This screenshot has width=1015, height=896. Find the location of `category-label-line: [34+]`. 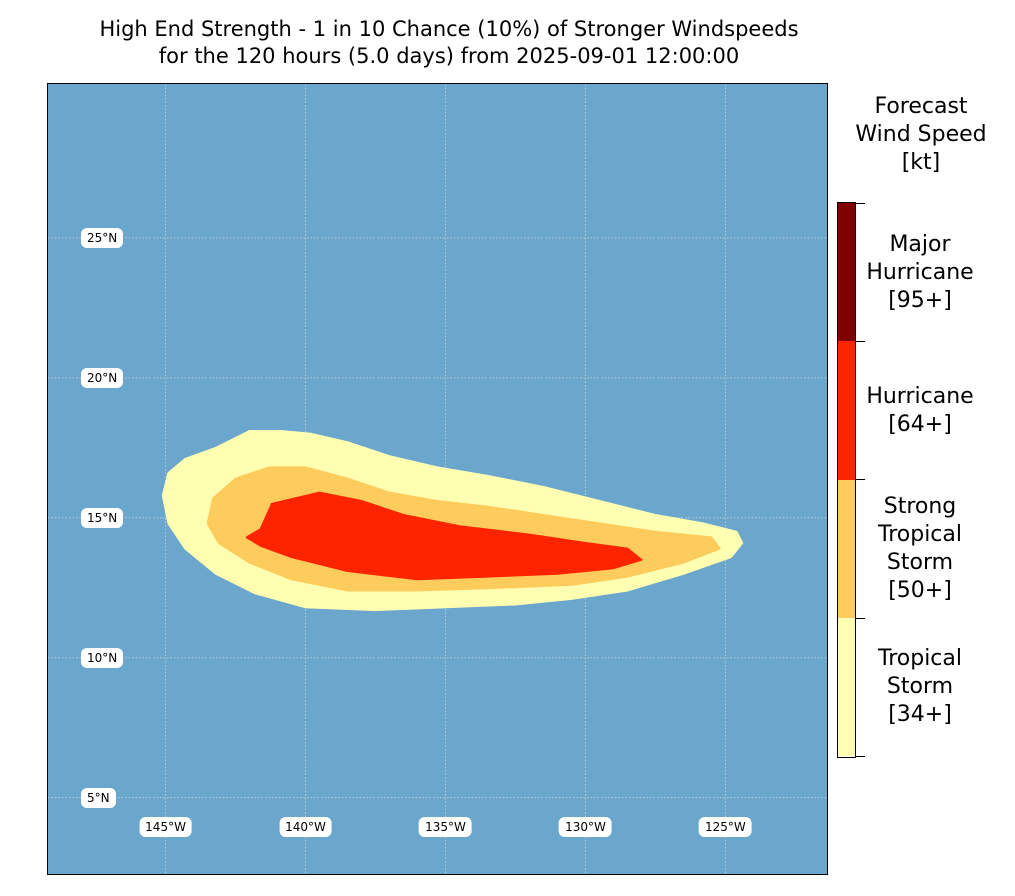

category-label-line: [34+] is located at coordinates (920, 715).